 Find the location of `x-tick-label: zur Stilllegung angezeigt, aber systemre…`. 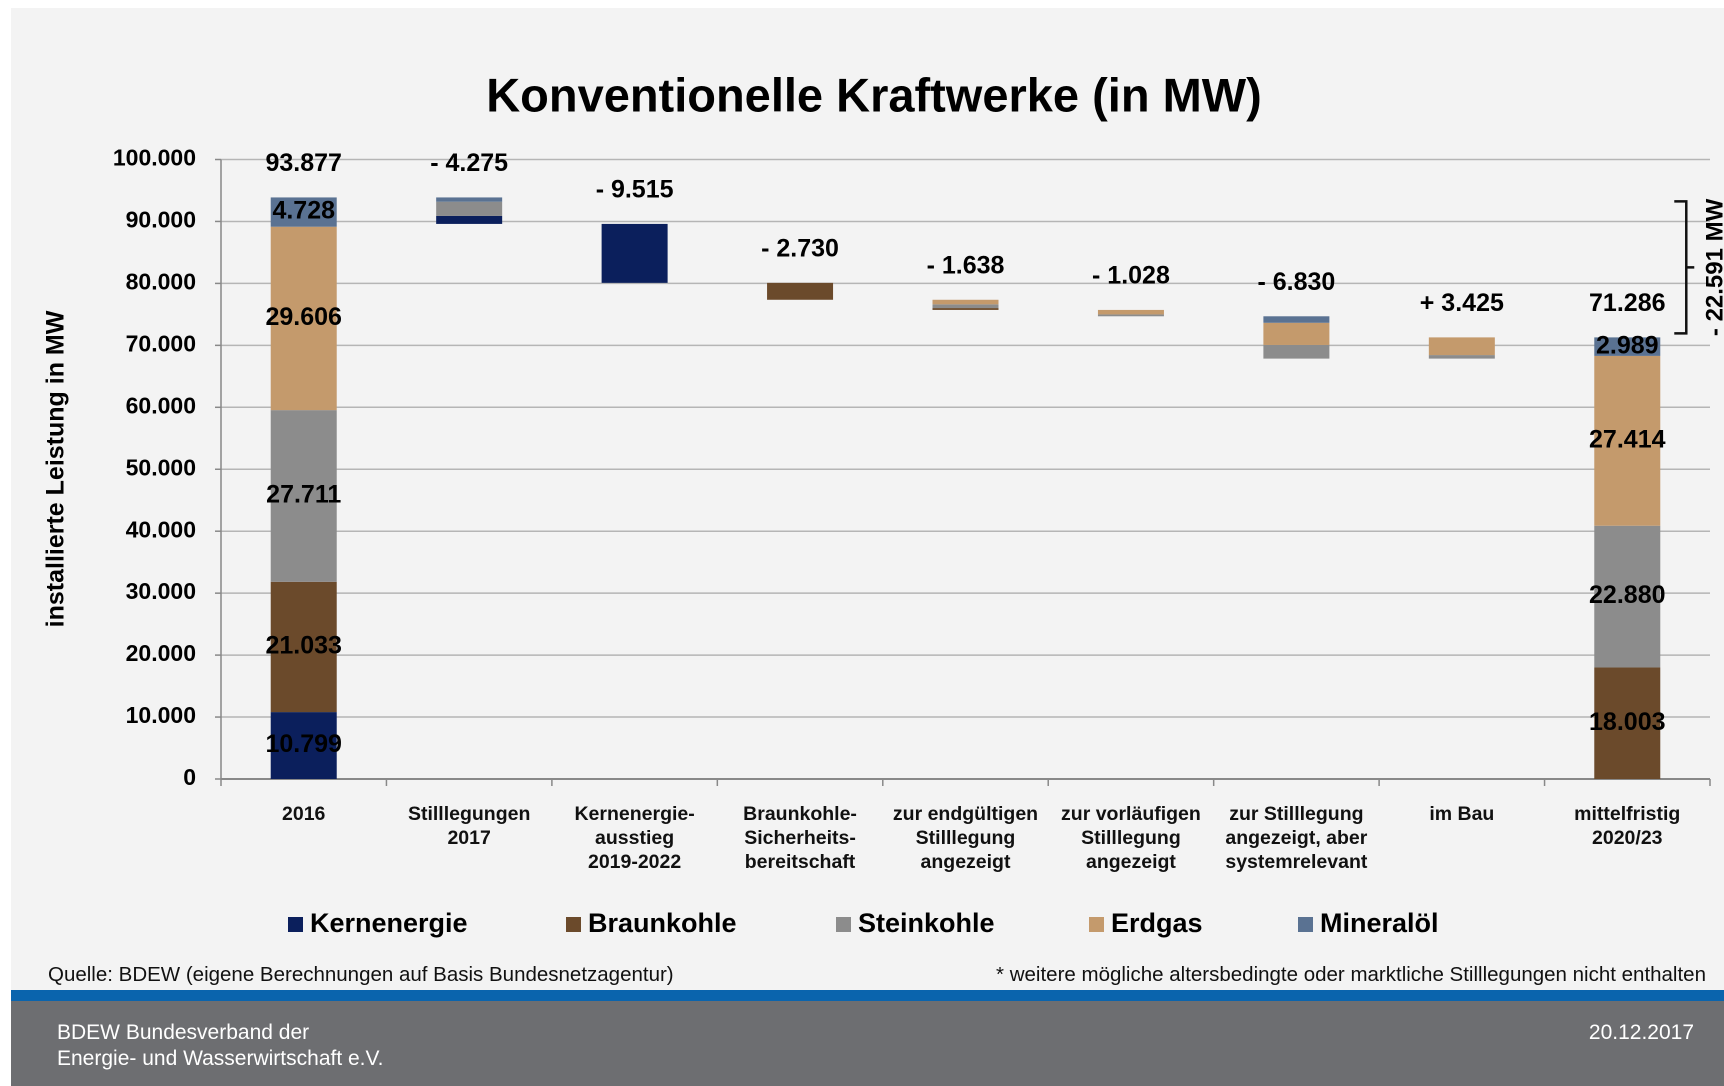

x-tick-label: zur Stilllegung angezeigt, aber systemre… is located at coordinates (1296, 838).